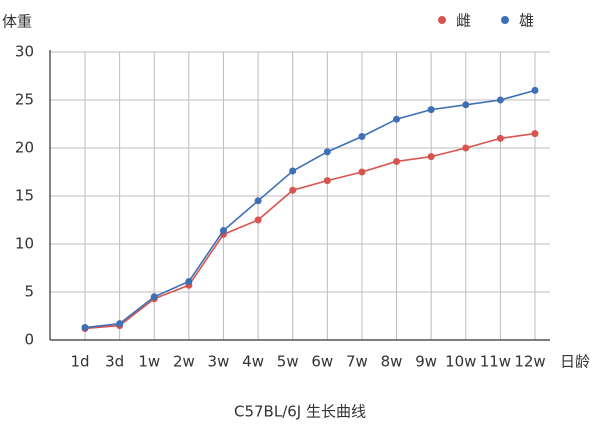 This screenshot has width=600, height=426. What do you see at coordinates (253, 362) in the screenshot?
I see `x-tick-label: 4w` at bounding box center [253, 362].